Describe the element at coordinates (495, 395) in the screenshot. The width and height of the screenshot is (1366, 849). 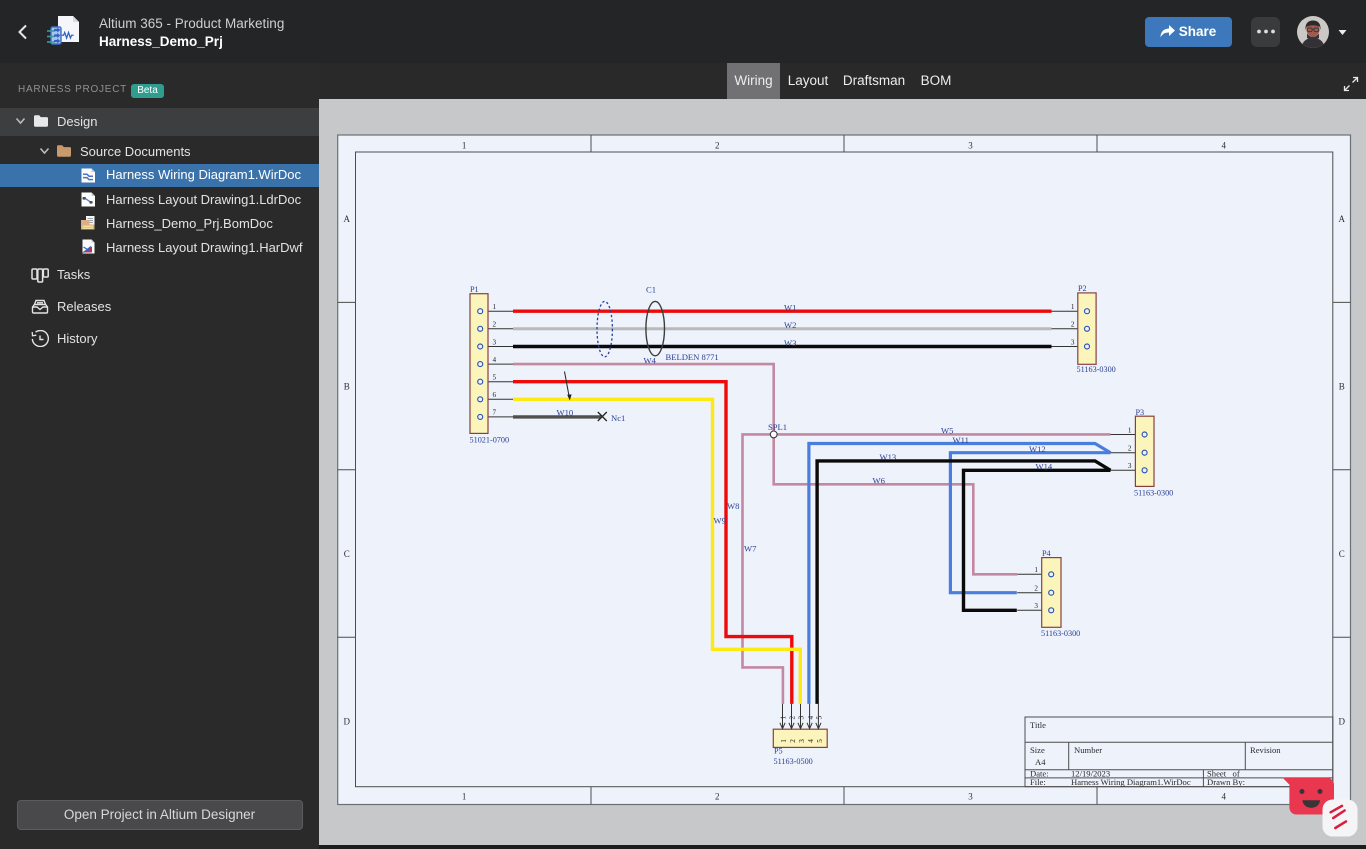
I see `svg-text: 6` at that location.